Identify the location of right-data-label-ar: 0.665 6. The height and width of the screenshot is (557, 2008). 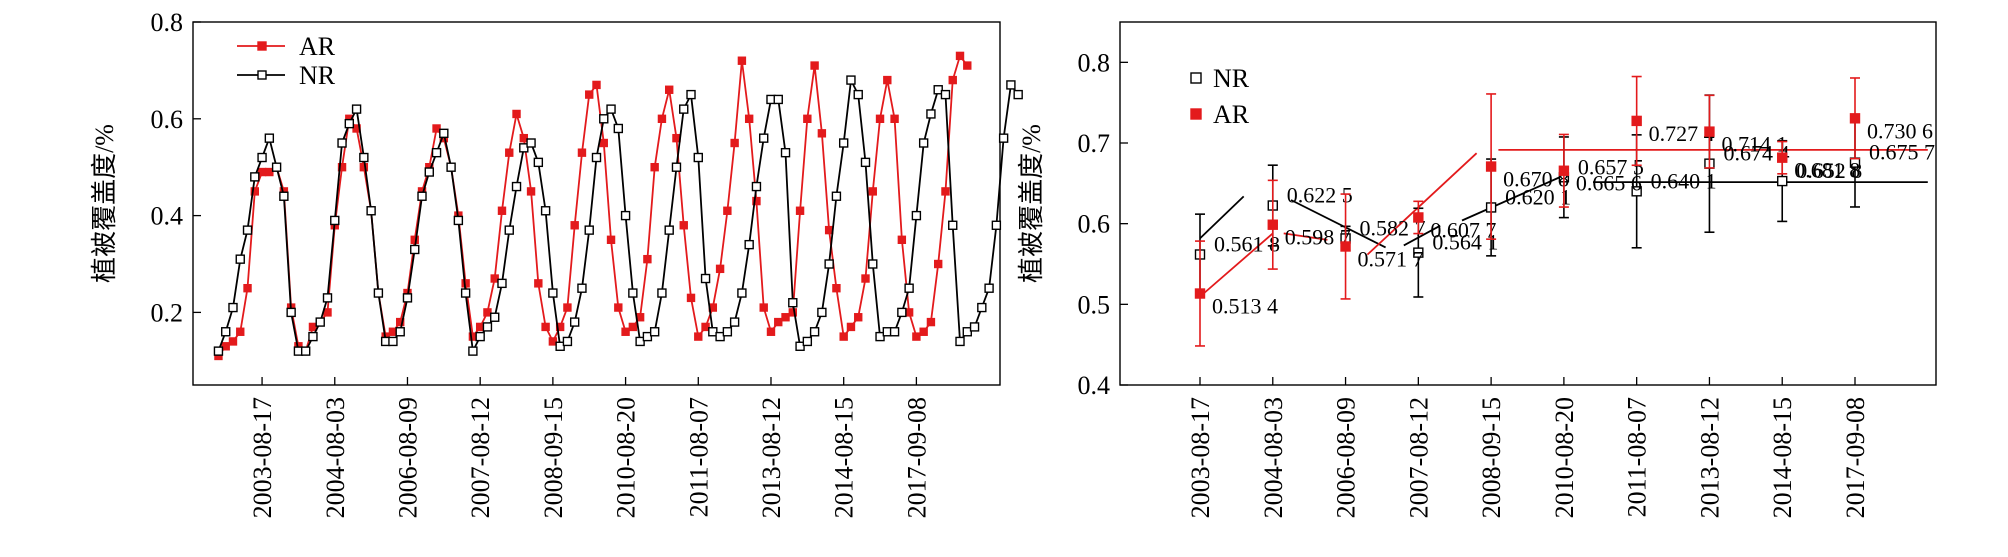
(1609, 183).